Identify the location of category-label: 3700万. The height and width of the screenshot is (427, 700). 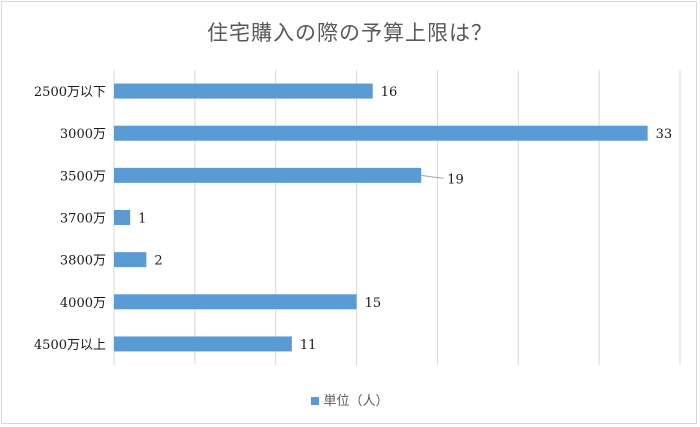
(83, 219).